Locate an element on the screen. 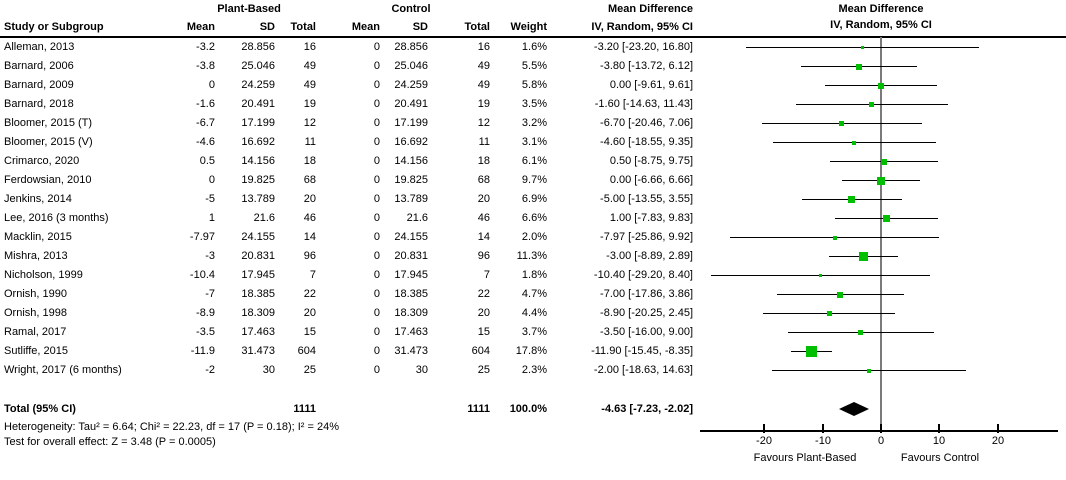 This screenshot has height=480, width=1066. plant-mean: -1.6 is located at coordinates (205, 104).